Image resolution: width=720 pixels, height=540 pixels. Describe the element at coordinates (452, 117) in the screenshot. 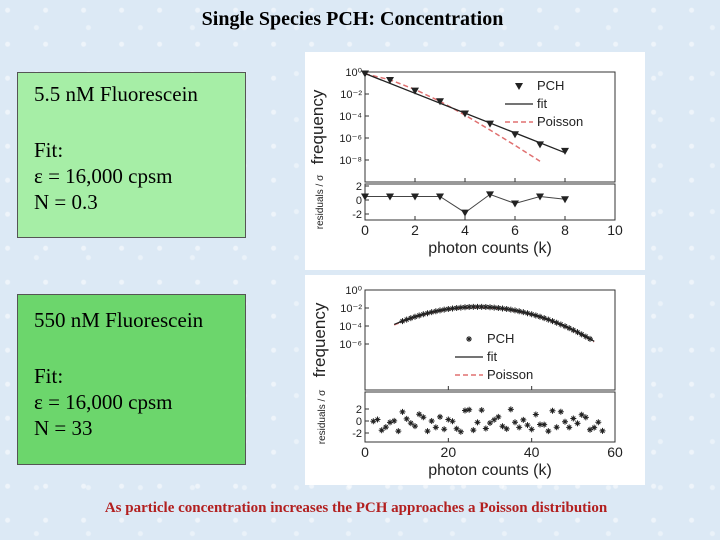

I see `poisson-line` at that location.